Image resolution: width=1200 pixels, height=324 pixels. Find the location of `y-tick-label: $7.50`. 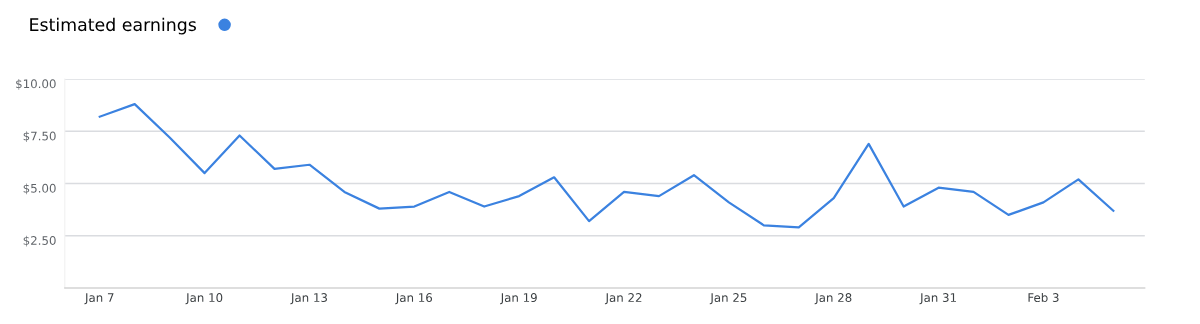

y-tick-label: $7.50 is located at coordinates (39, 137).